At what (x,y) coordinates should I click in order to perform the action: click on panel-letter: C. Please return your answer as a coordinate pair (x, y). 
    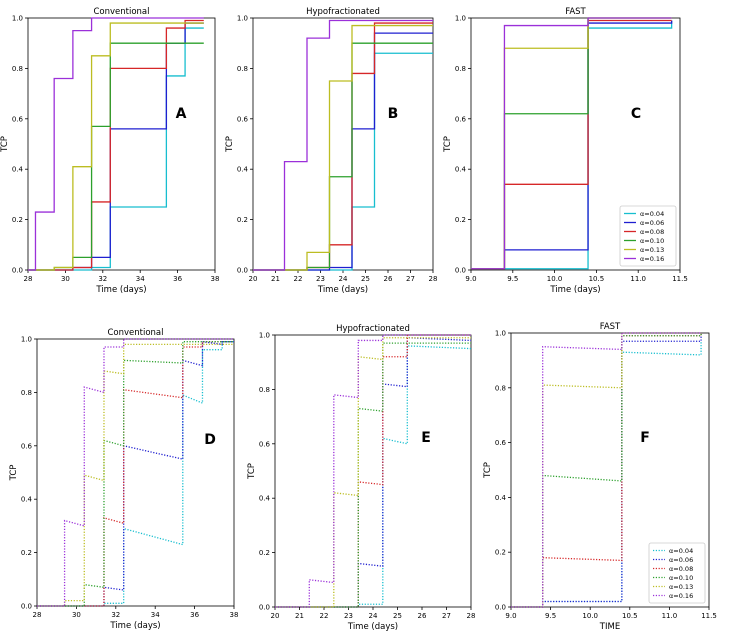
    Looking at the image, I should click on (636, 114).